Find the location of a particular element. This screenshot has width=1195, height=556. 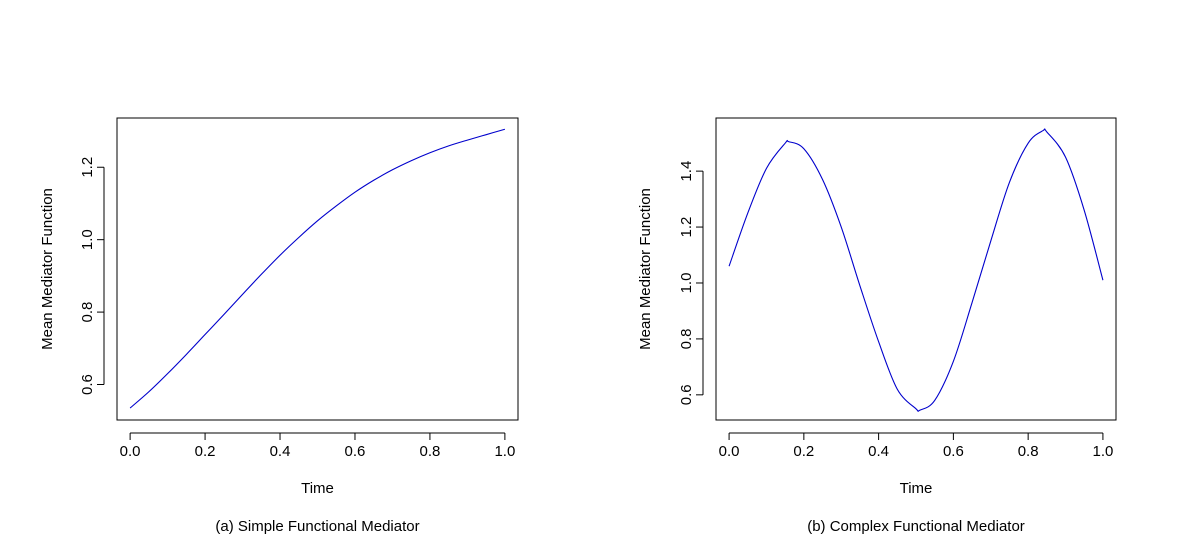

y-tick-label: 1.4 is located at coordinates (686, 171).